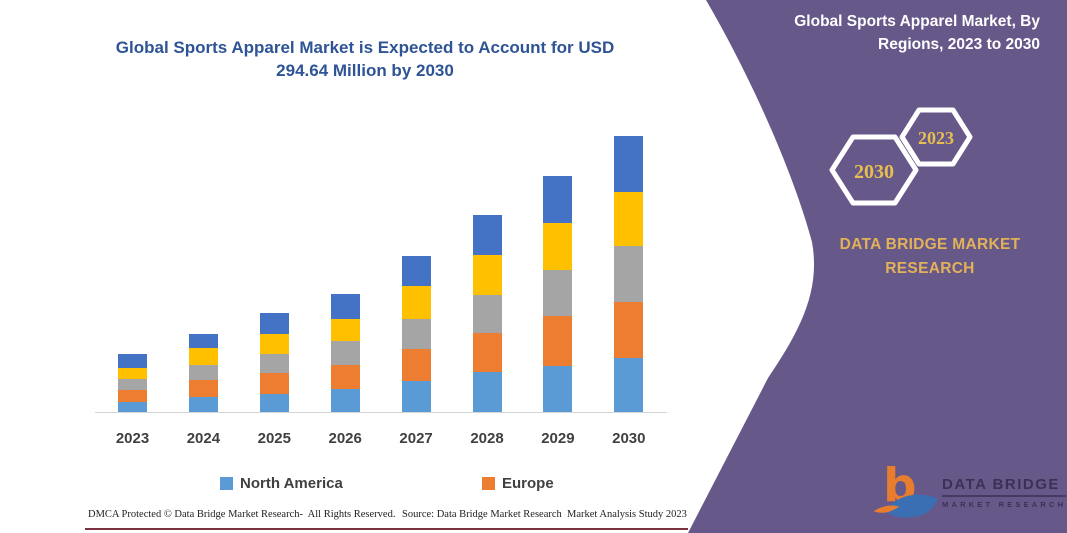  What do you see at coordinates (132, 384) in the screenshot?
I see `bar-segment-unlabeled-gray-2023` at bounding box center [132, 384].